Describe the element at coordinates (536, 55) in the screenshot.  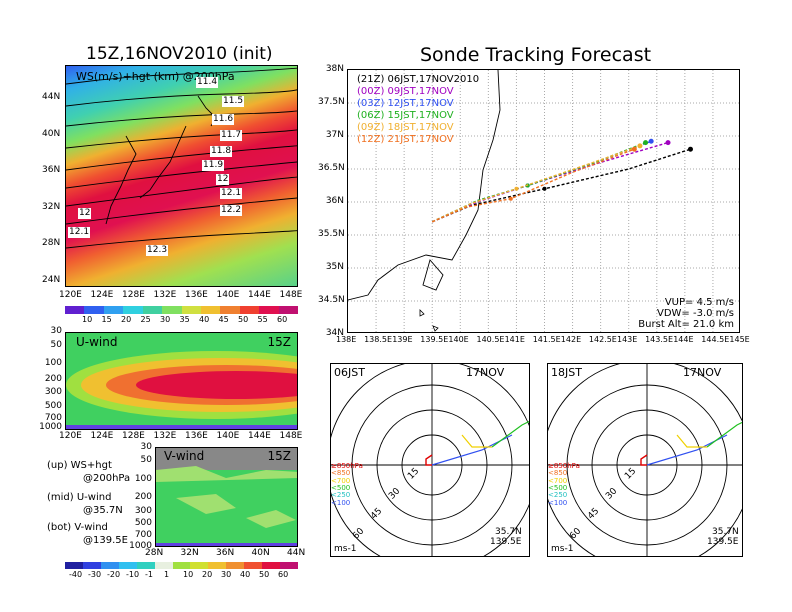
I see `right-title: Sonde Tracking Forecast` at that location.